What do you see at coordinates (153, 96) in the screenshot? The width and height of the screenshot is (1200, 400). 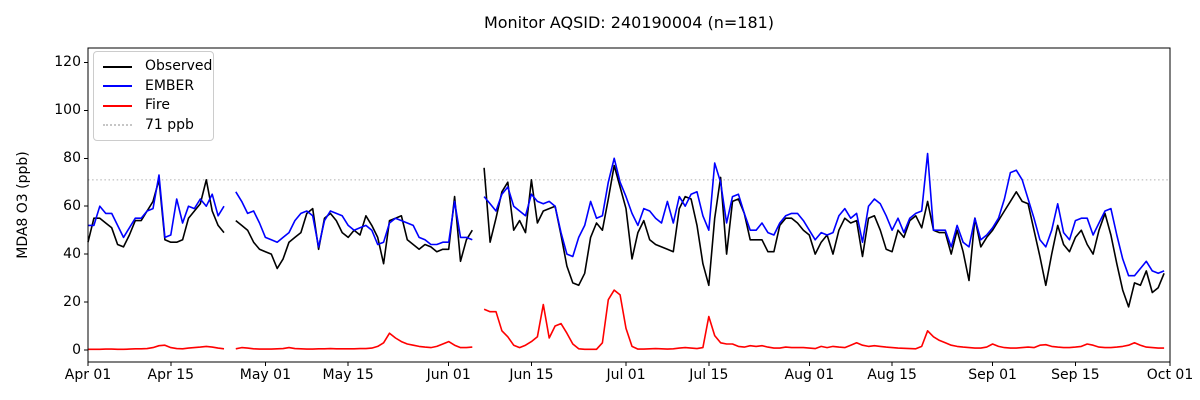 I see `legend: Observed EMBER Fire 71 ppb` at bounding box center [153, 96].